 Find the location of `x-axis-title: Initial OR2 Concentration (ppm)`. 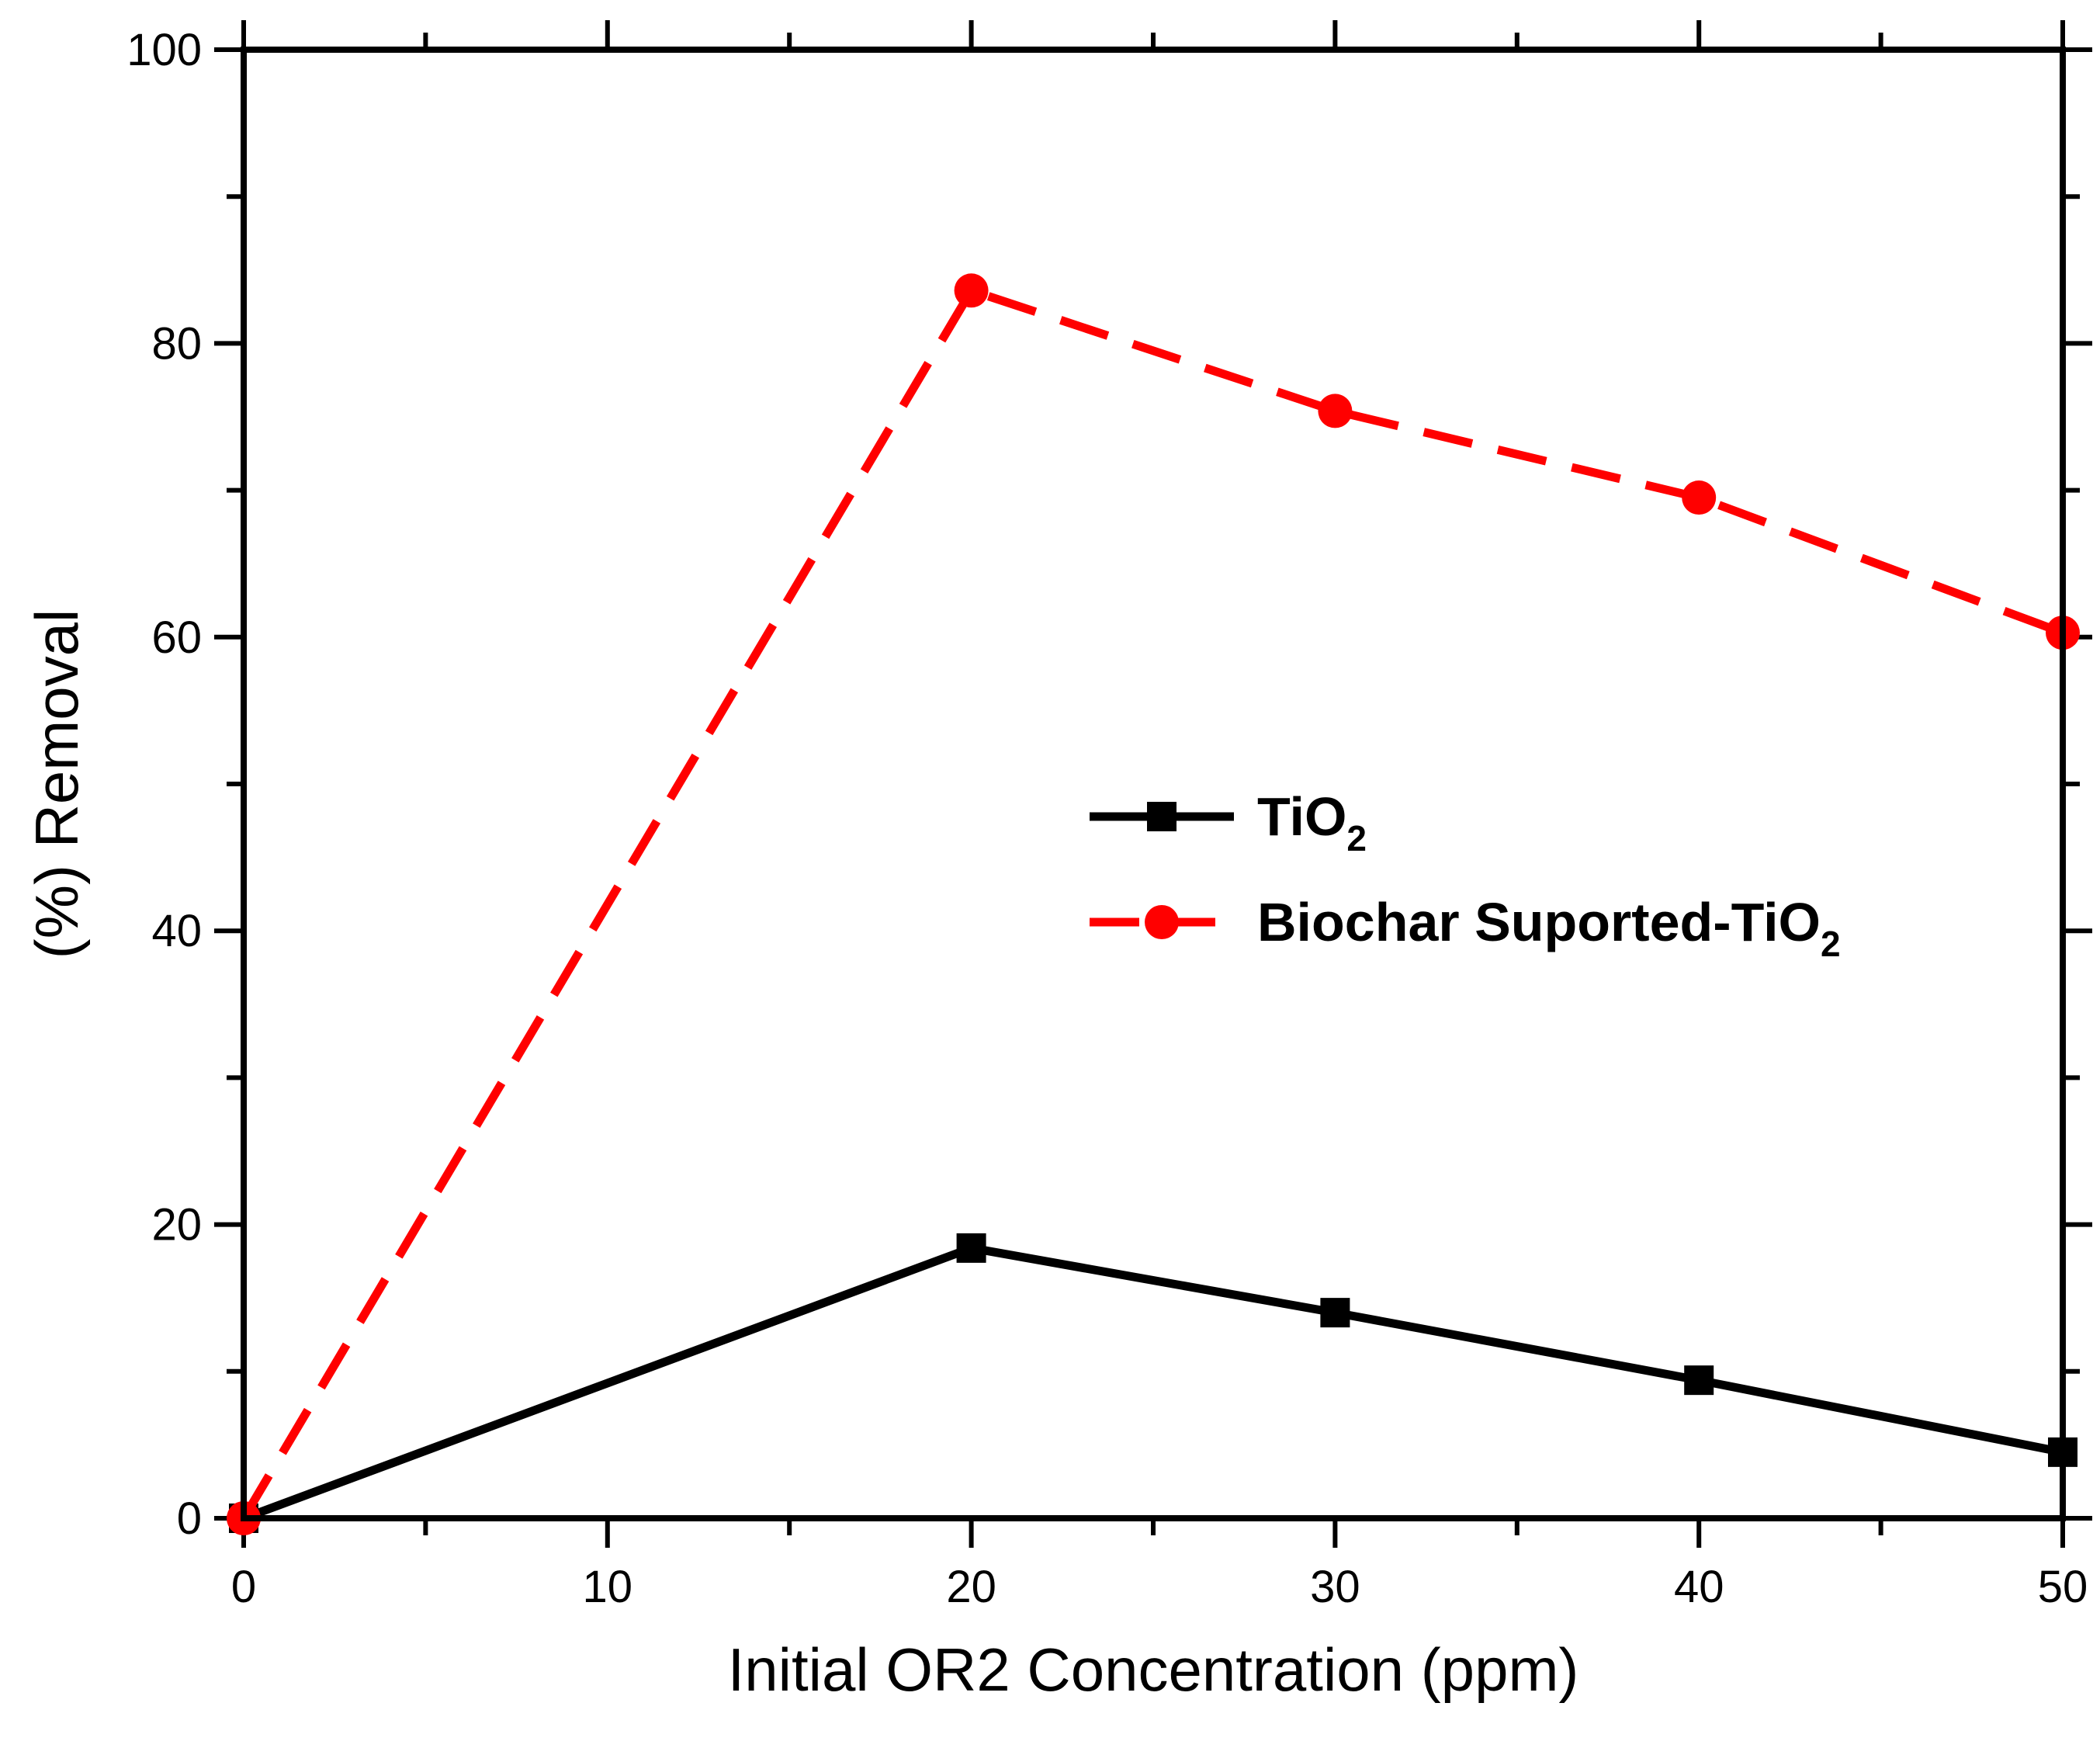

x-axis-title: Initial OR2 Concentration (ppm) is located at coordinates (1153, 1669).